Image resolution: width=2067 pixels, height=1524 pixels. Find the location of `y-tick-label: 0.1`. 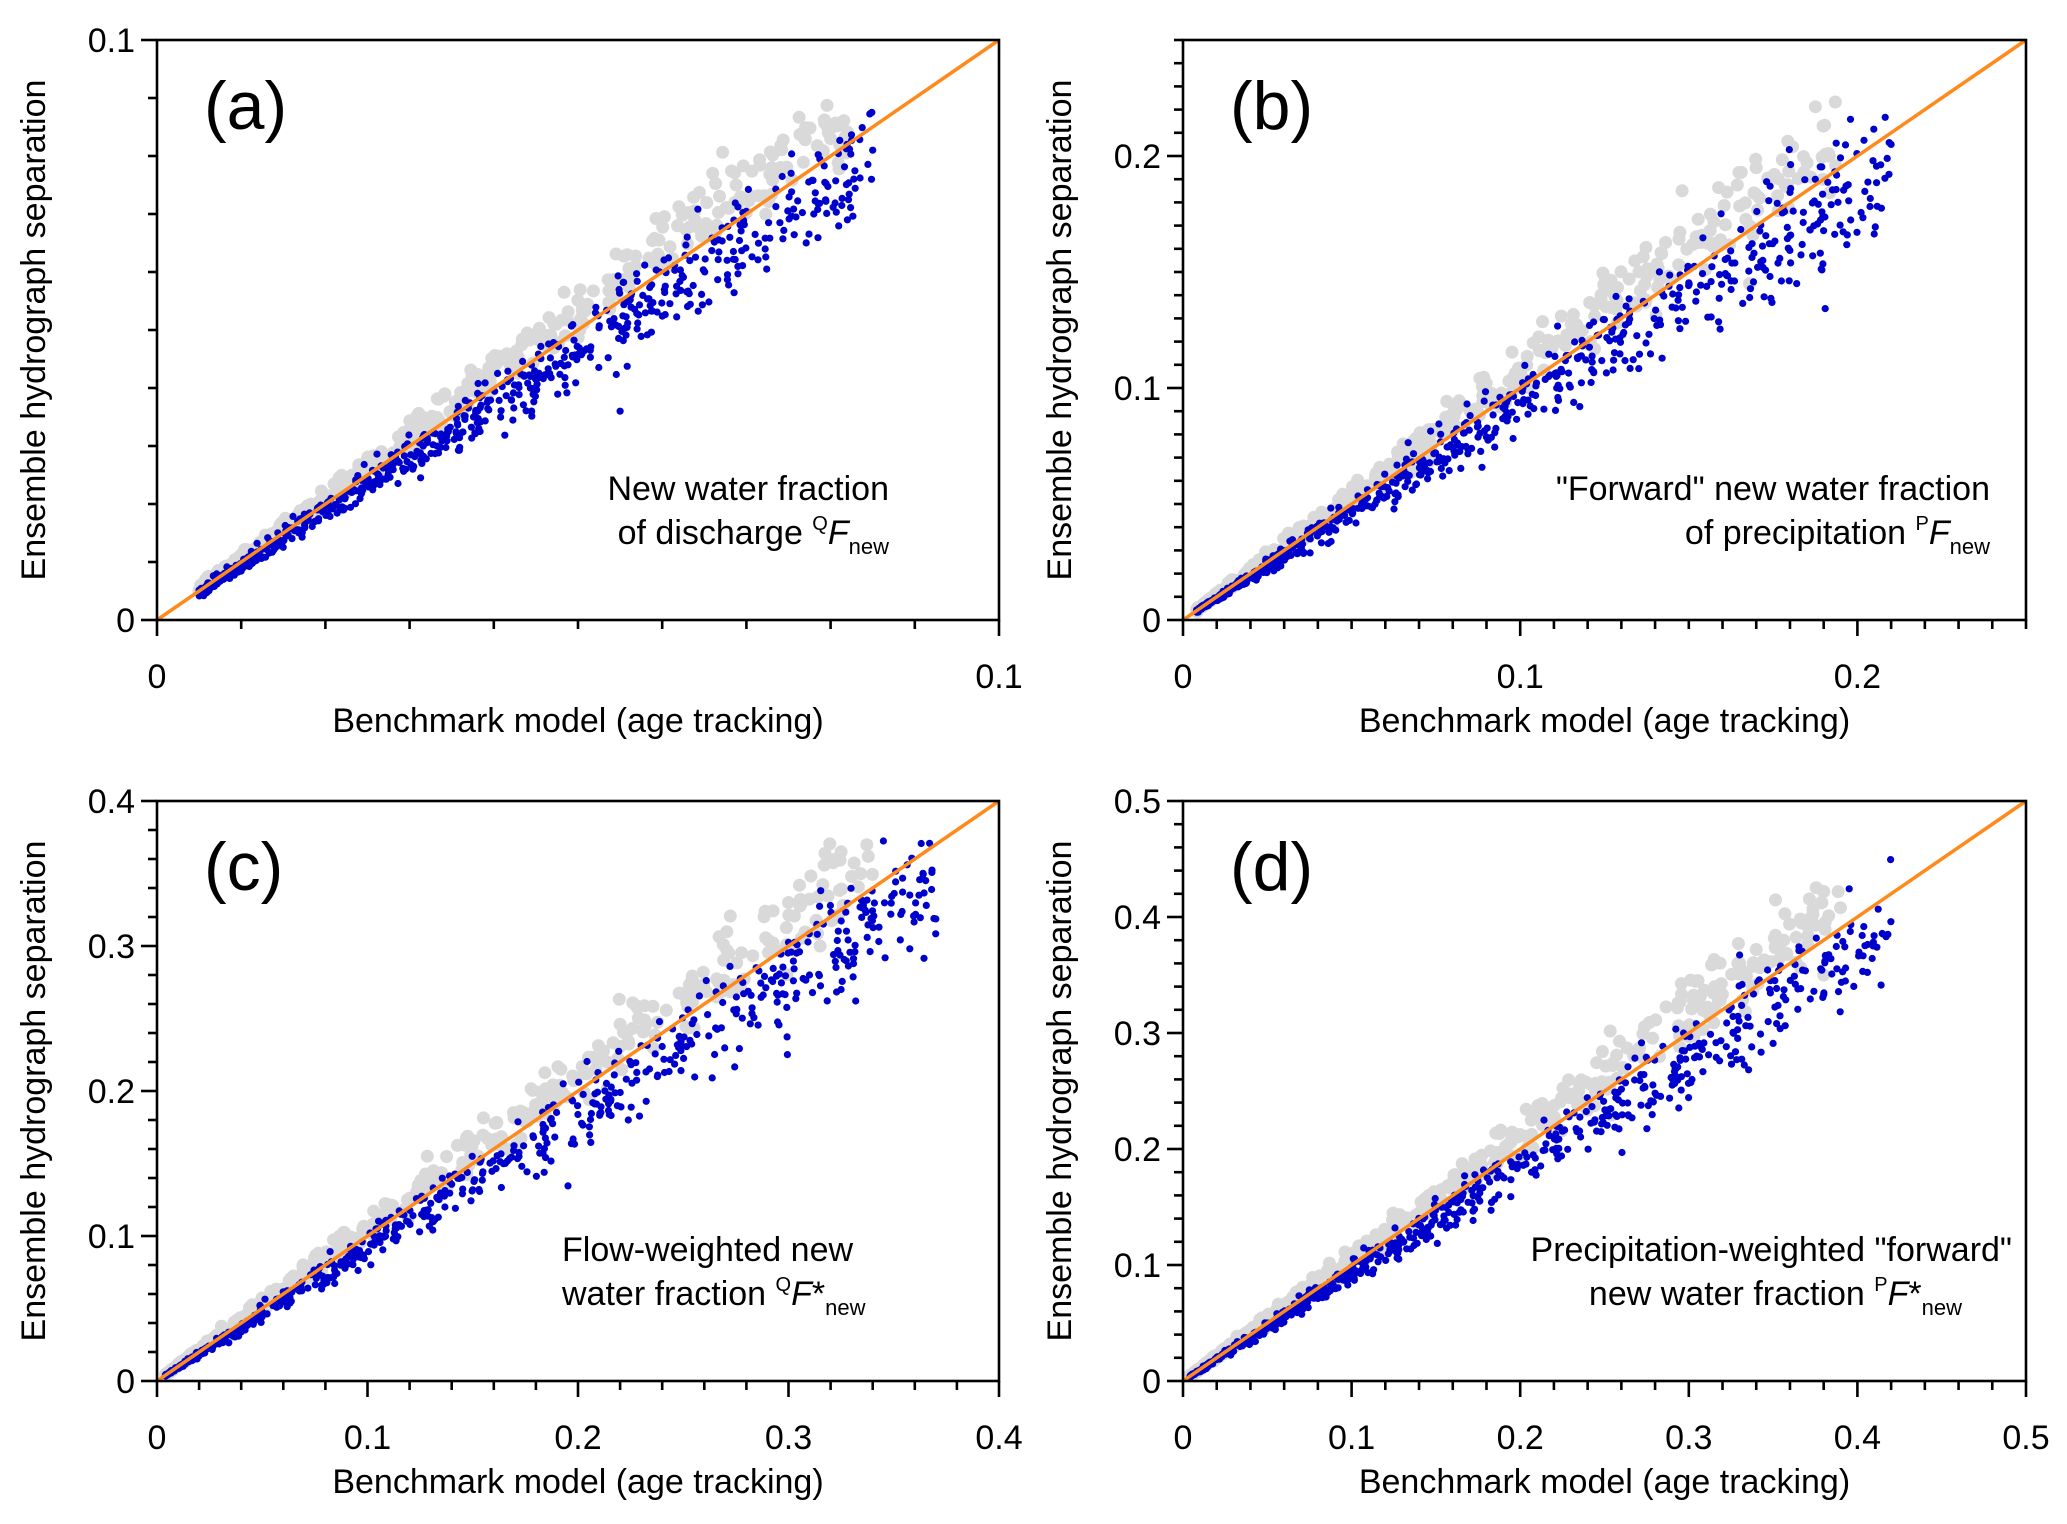

y-tick-label: 0.1 is located at coordinates (111, 1237).